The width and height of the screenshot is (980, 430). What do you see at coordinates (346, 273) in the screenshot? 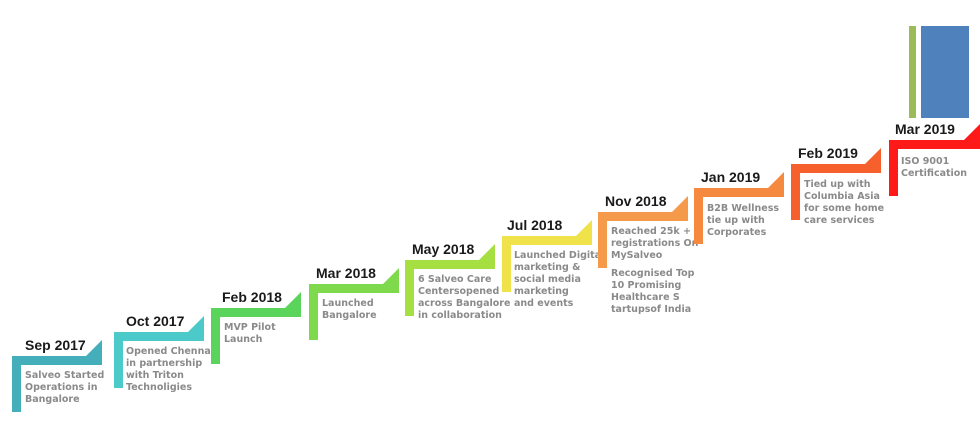
I see `milestone-date: Mar 2018` at bounding box center [346, 273].